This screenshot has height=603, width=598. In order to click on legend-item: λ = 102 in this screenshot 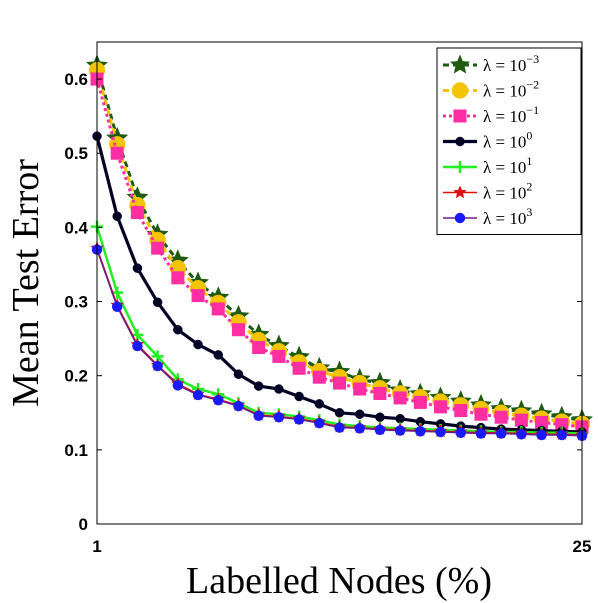, I will do `click(487, 191)`.